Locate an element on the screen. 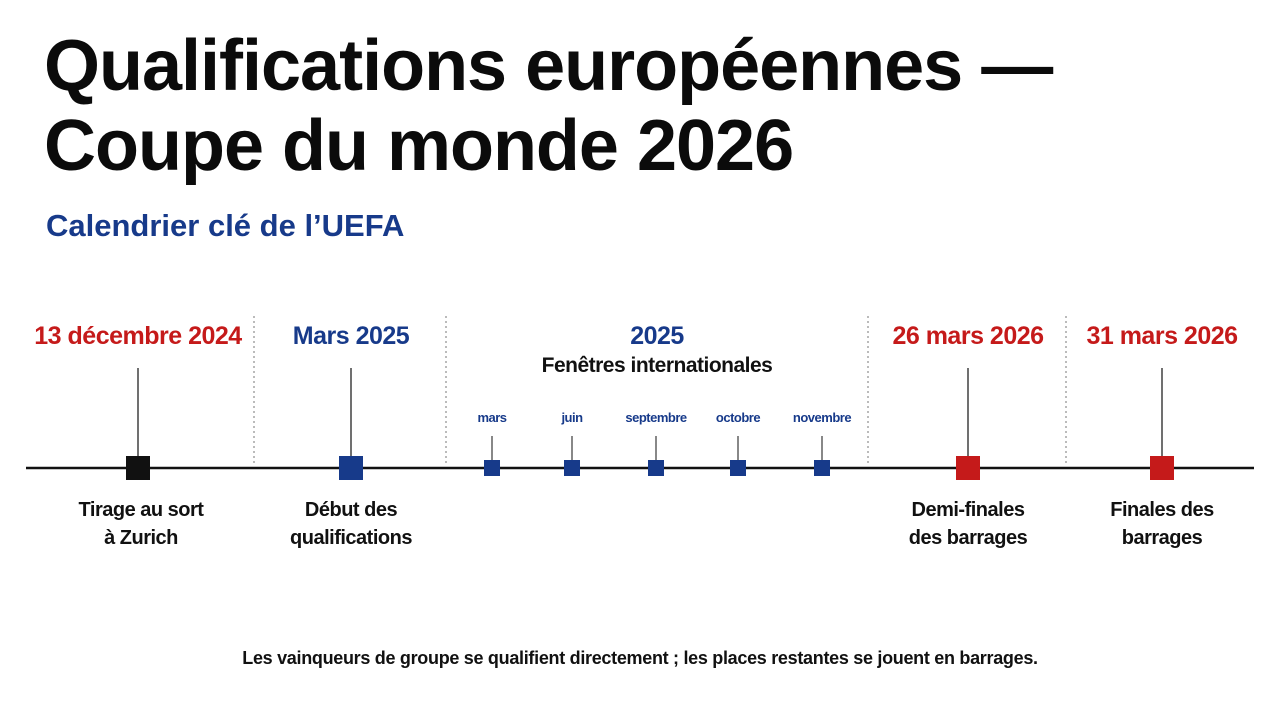 The image size is (1280, 720). desc-line: Début des is located at coordinates (351, 510).